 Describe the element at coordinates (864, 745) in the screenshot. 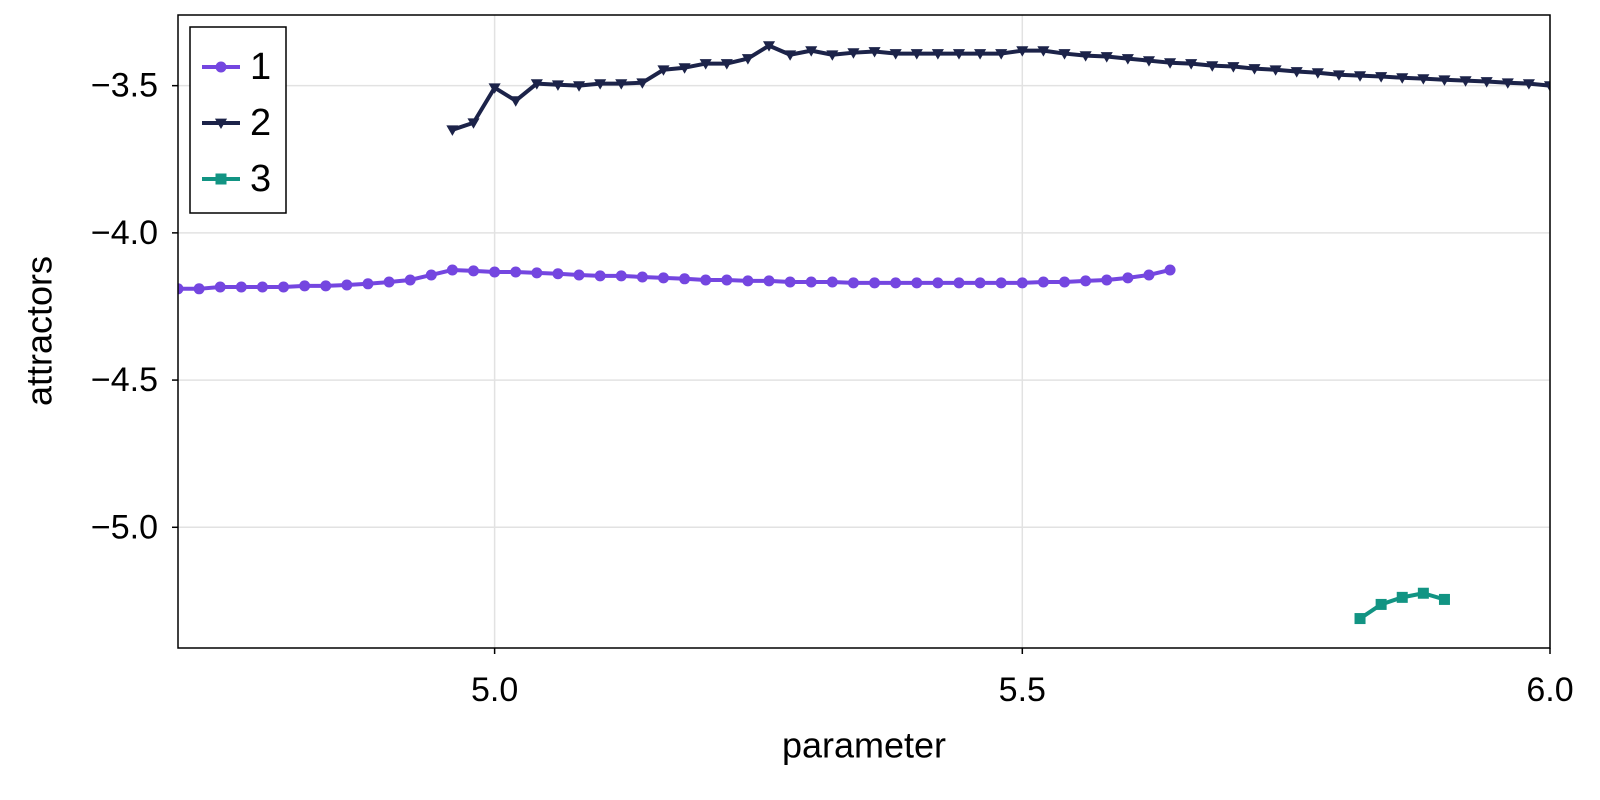

I see `x-axis-label: parameter` at that location.